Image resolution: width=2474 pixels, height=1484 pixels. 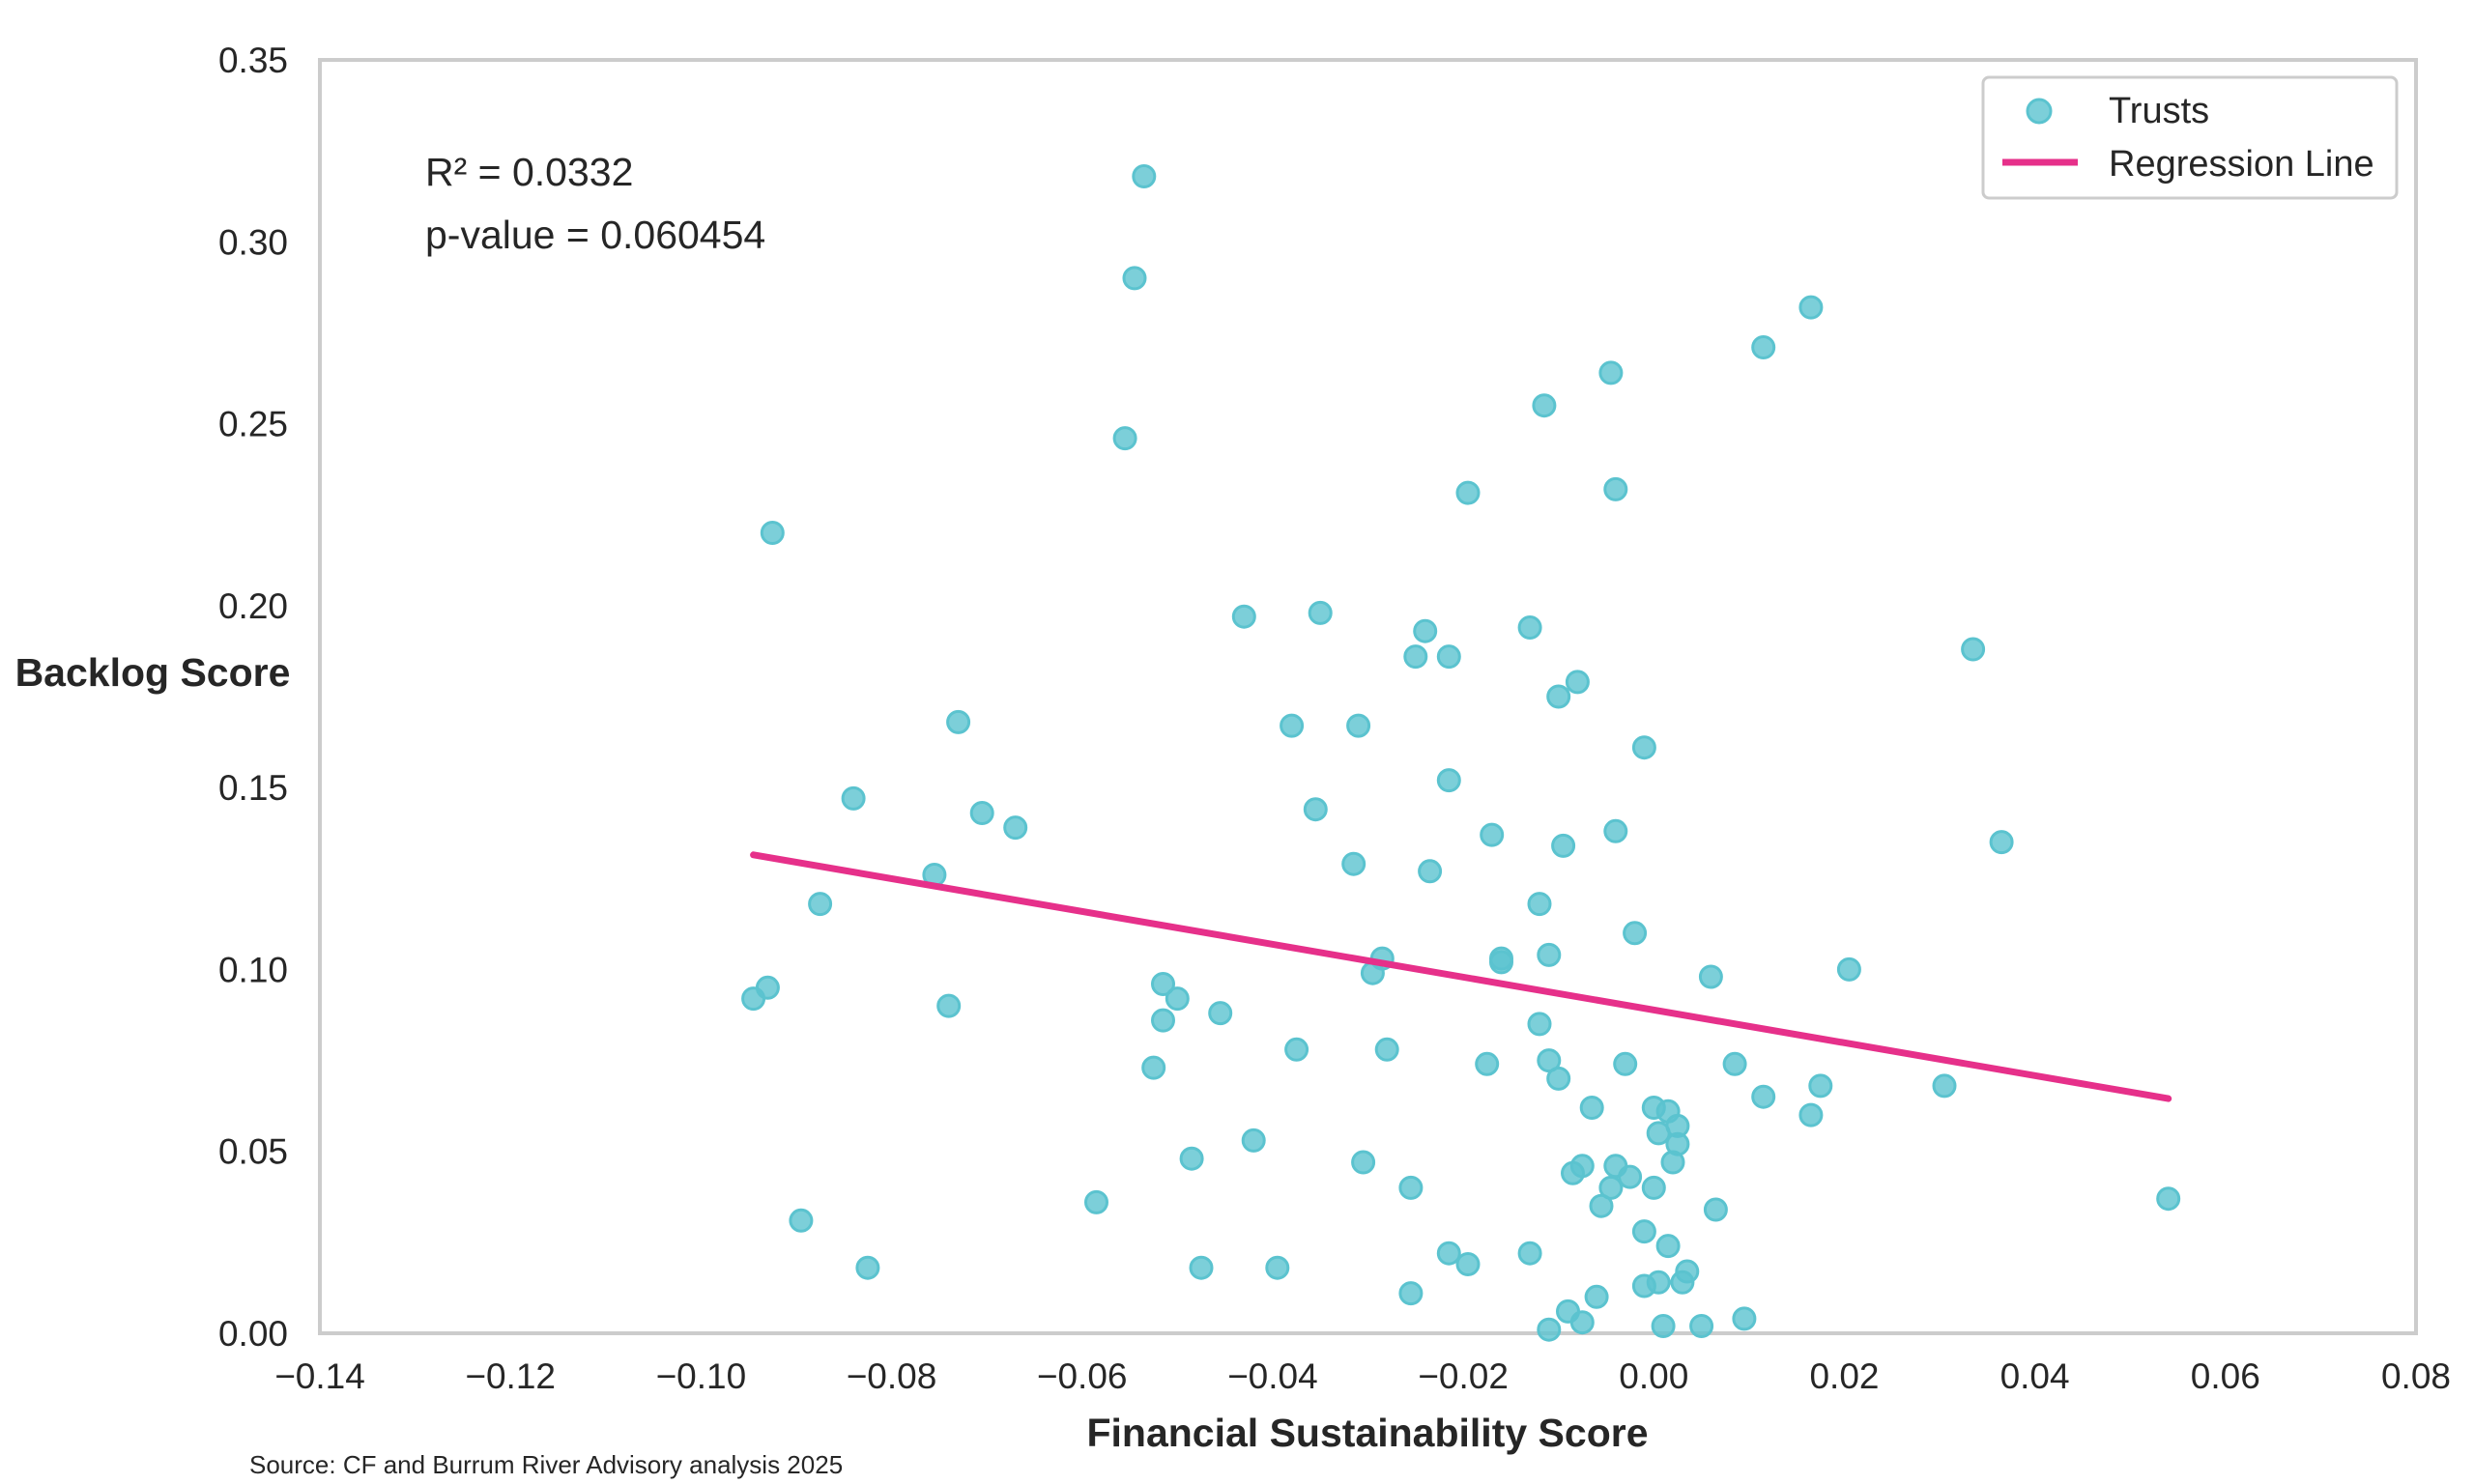 What do you see at coordinates (2035, 1376) in the screenshot?
I see `x-tick-label: 0.04` at bounding box center [2035, 1376].